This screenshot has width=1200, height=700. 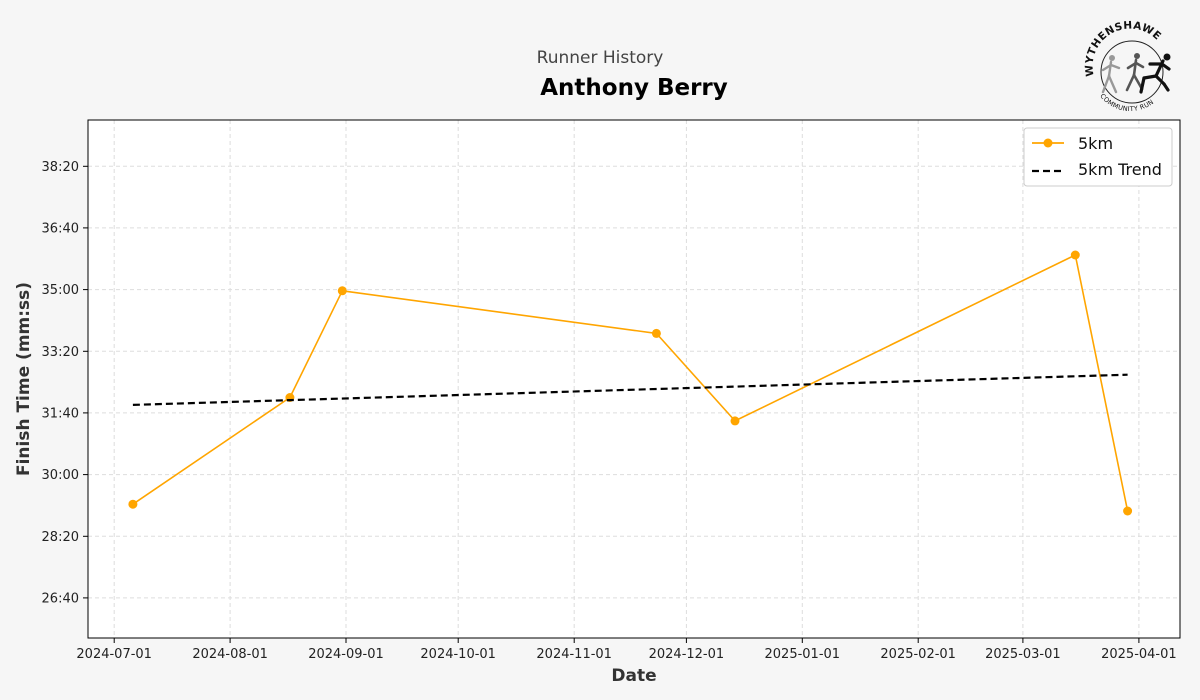 What do you see at coordinates (687, 654) in the screenshot?
I see `x-tick-label: 2024-12-01` at bounding box center [687, 654].